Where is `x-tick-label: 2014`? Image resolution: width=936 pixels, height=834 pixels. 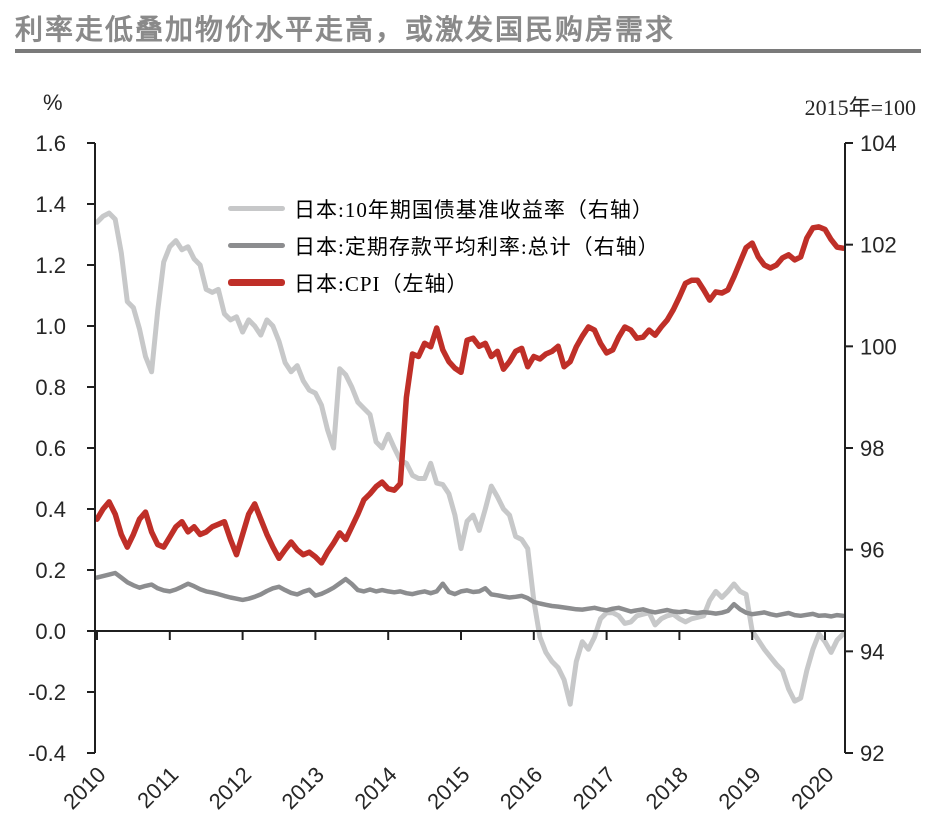
x-tick-label: 2014 is located at coordinates (375, 788).